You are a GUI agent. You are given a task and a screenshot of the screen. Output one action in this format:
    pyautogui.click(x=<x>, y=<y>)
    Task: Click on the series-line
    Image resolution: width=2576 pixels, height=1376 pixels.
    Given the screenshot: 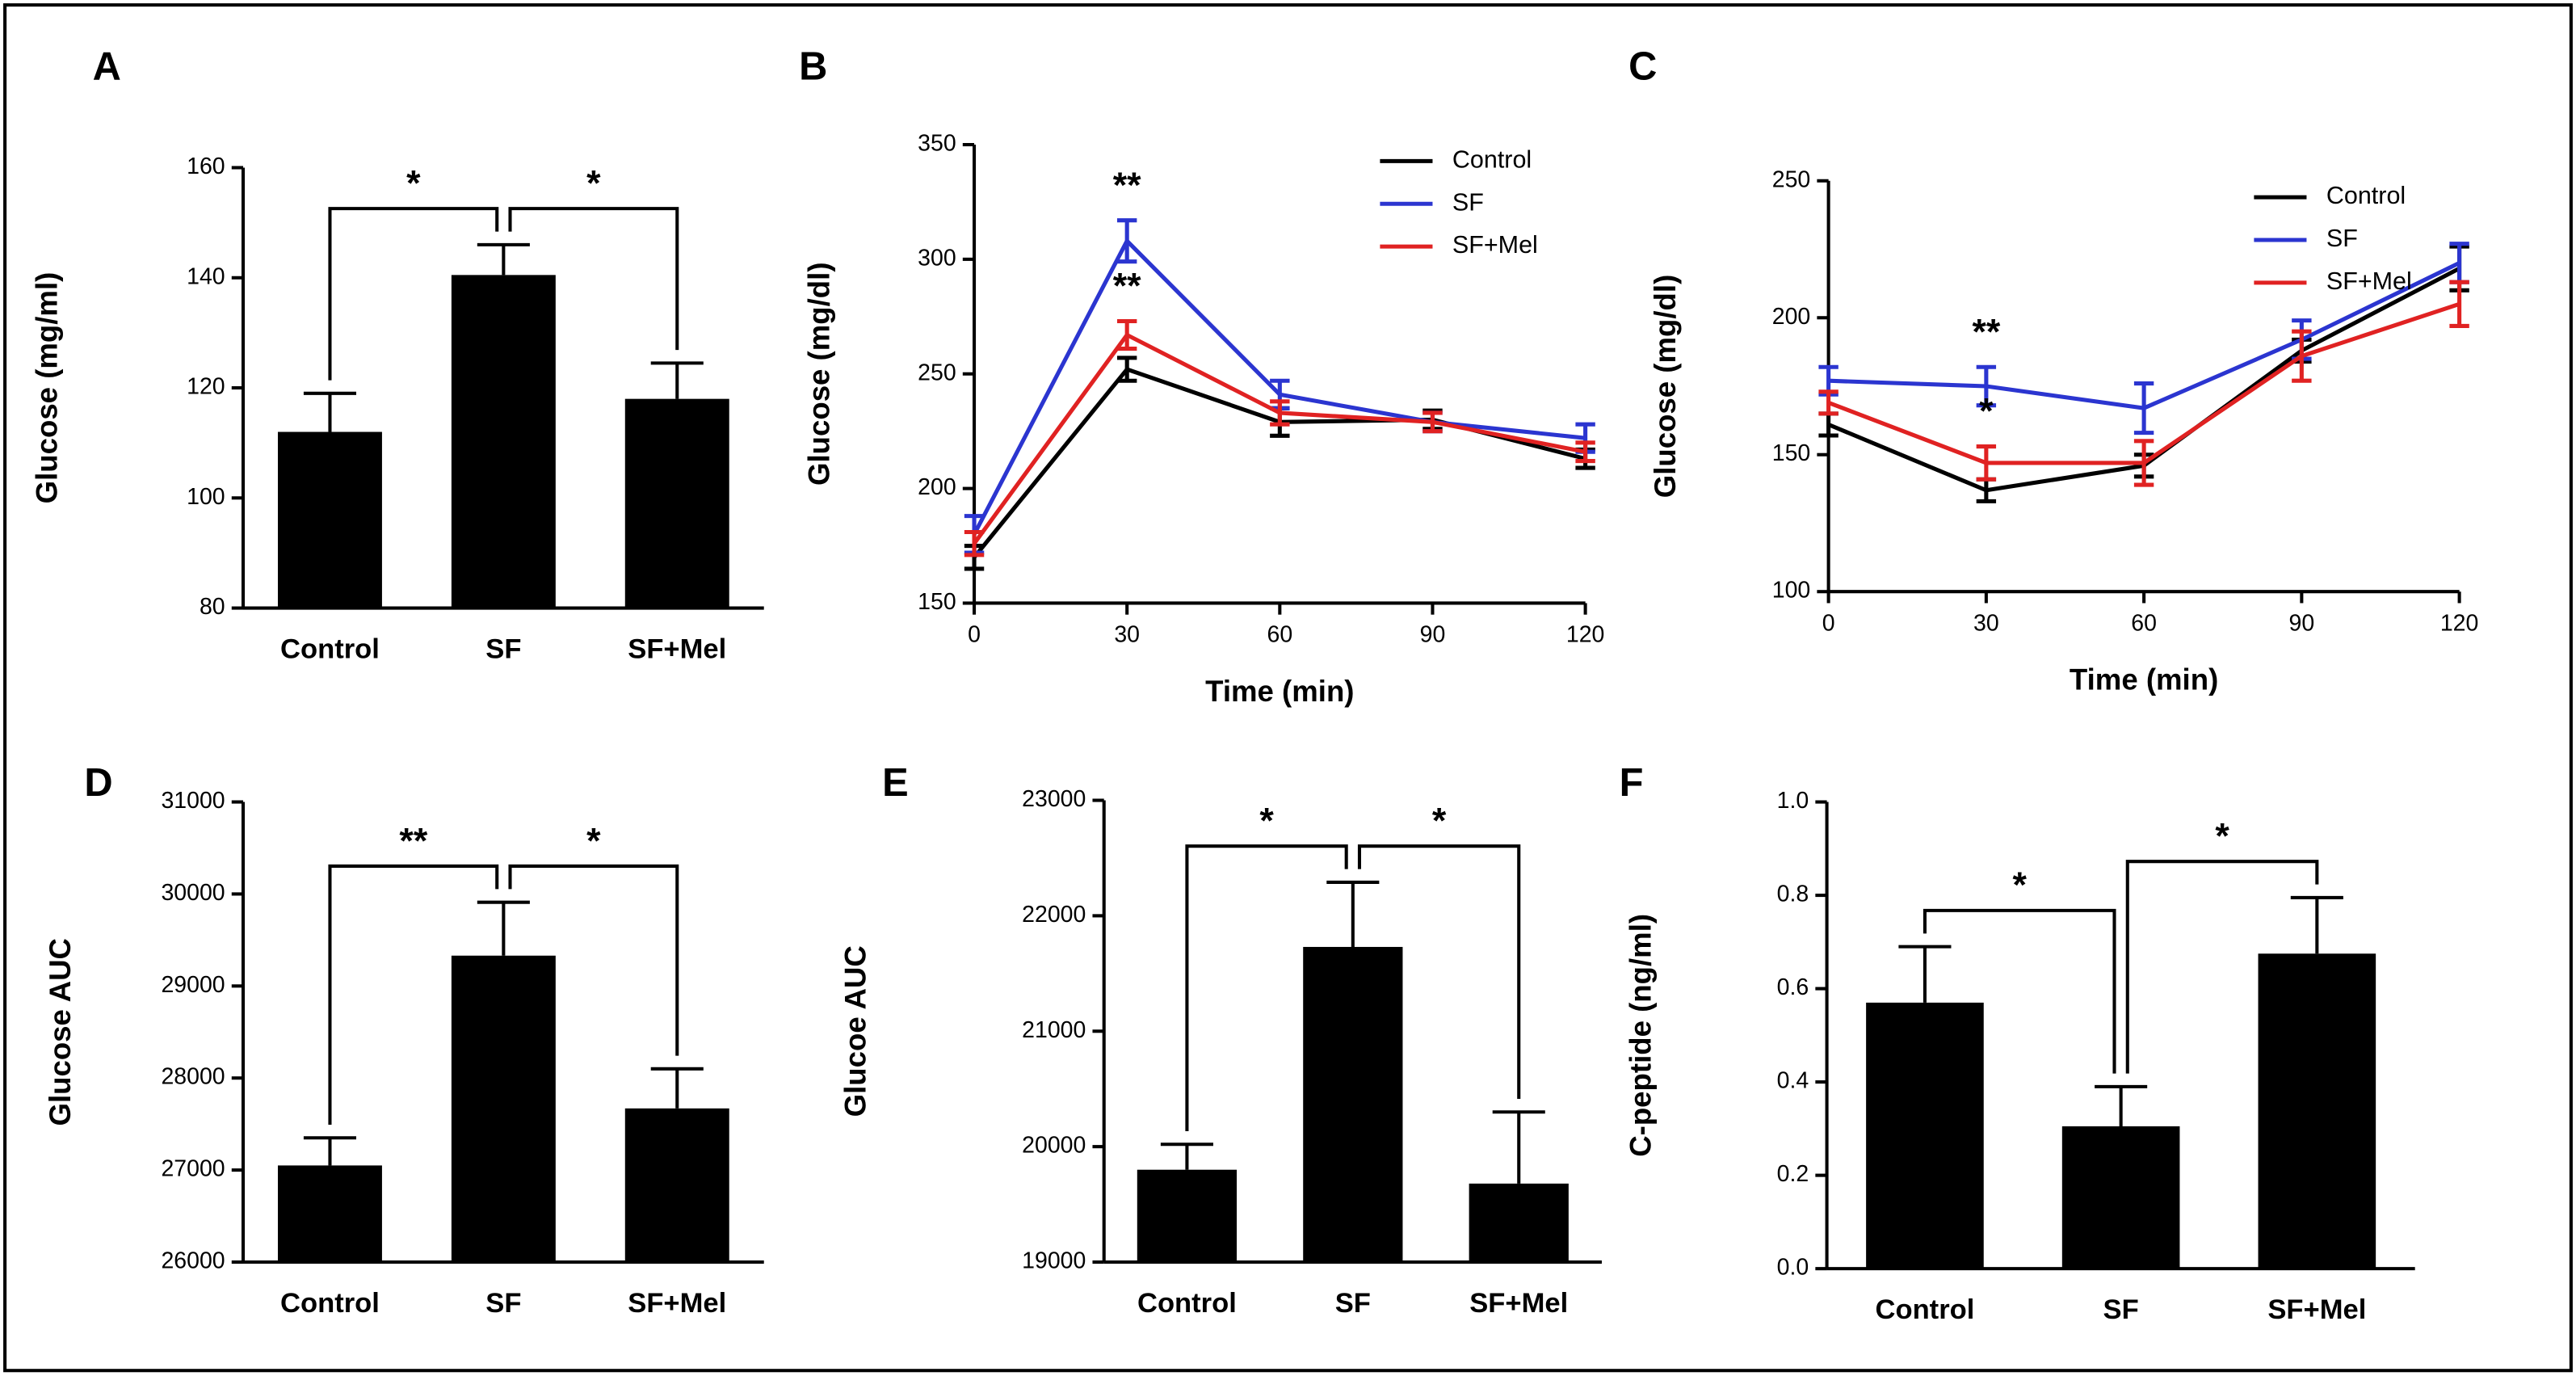 What is the action you would take?
    pyautogui.click(x=1279, y=439)
    